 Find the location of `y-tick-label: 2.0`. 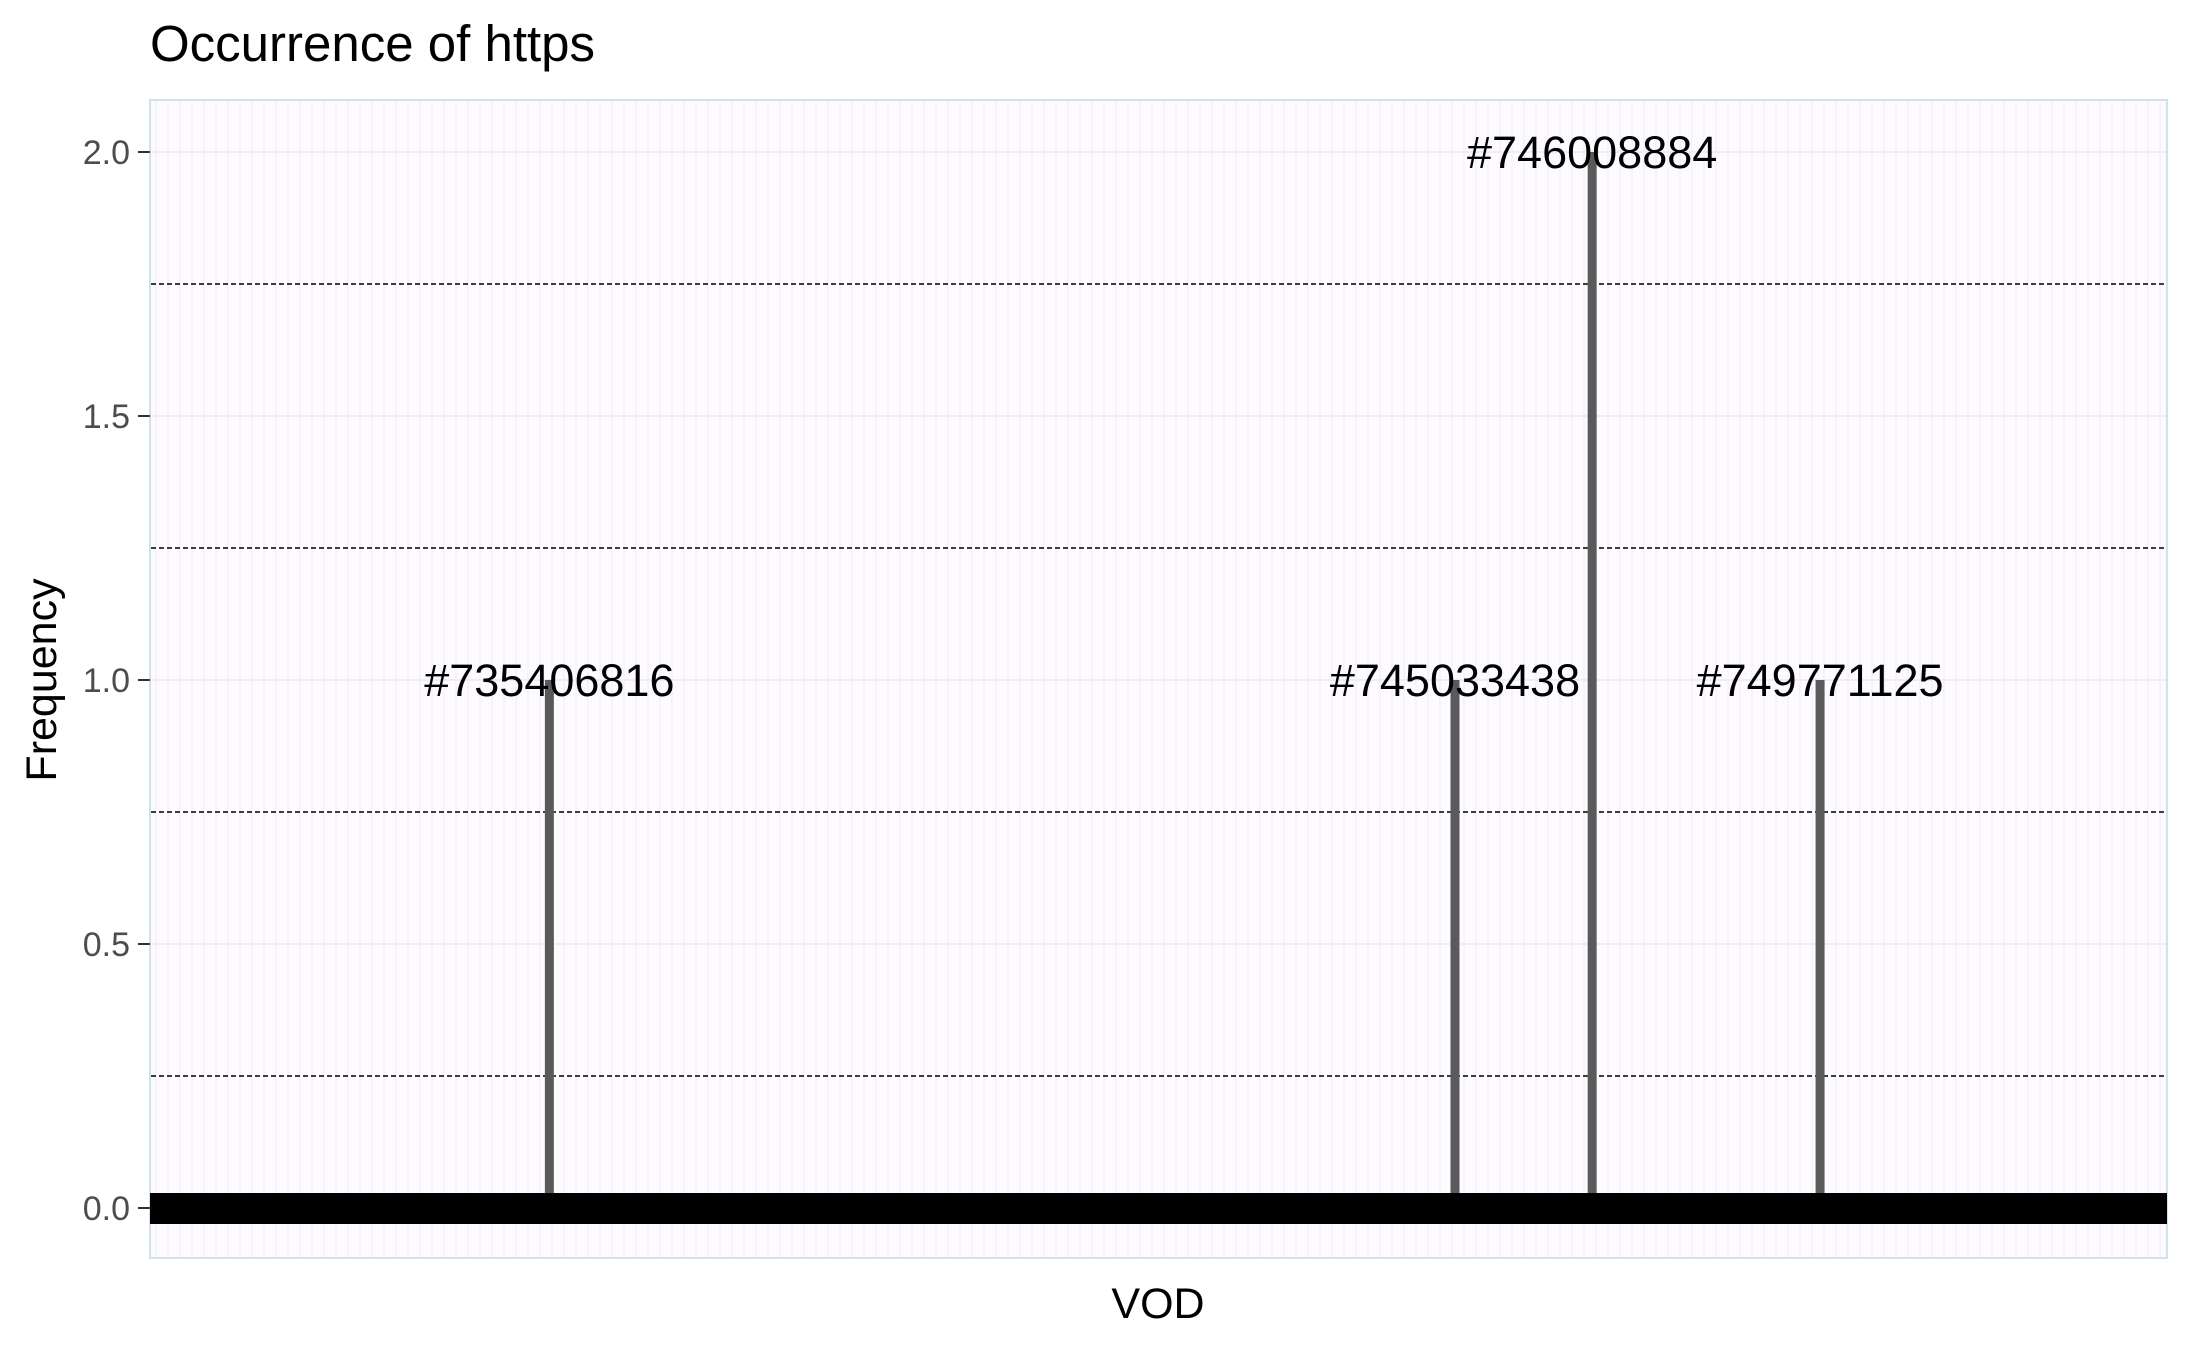

y-tick-label: 2.0 is located at coordinates (106, 153).